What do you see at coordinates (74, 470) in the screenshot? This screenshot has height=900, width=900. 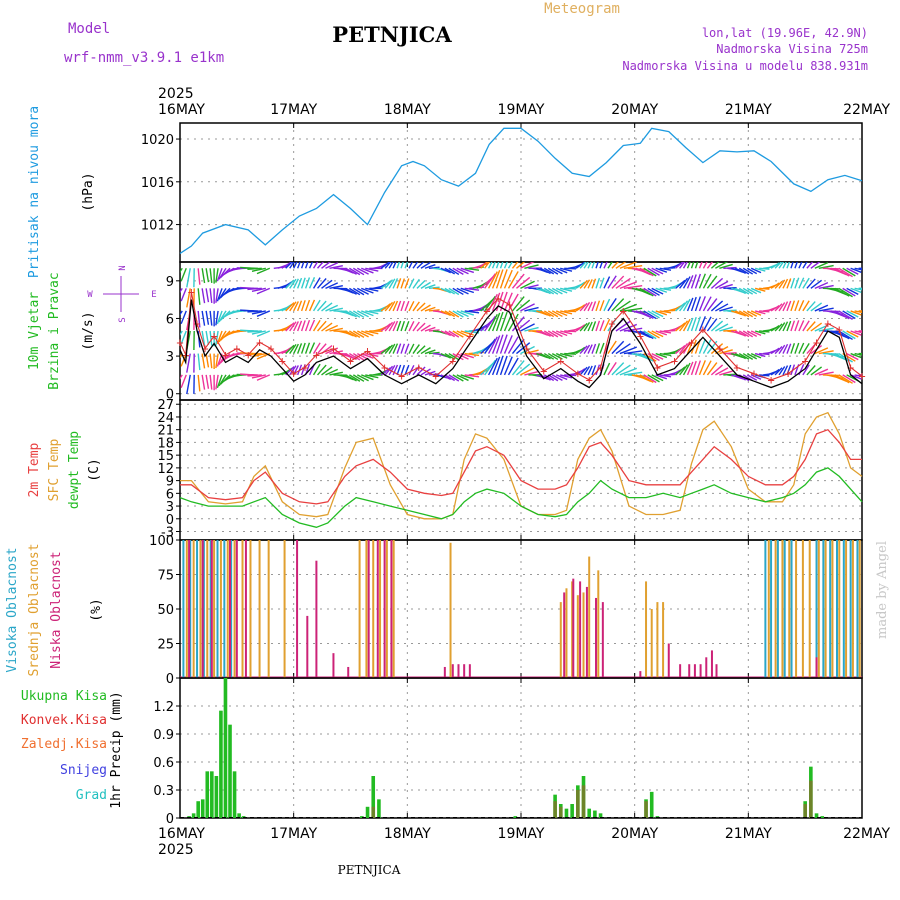 I see `dewpt-axis-title: dewpt Temp` at bounding box center [74, 470].